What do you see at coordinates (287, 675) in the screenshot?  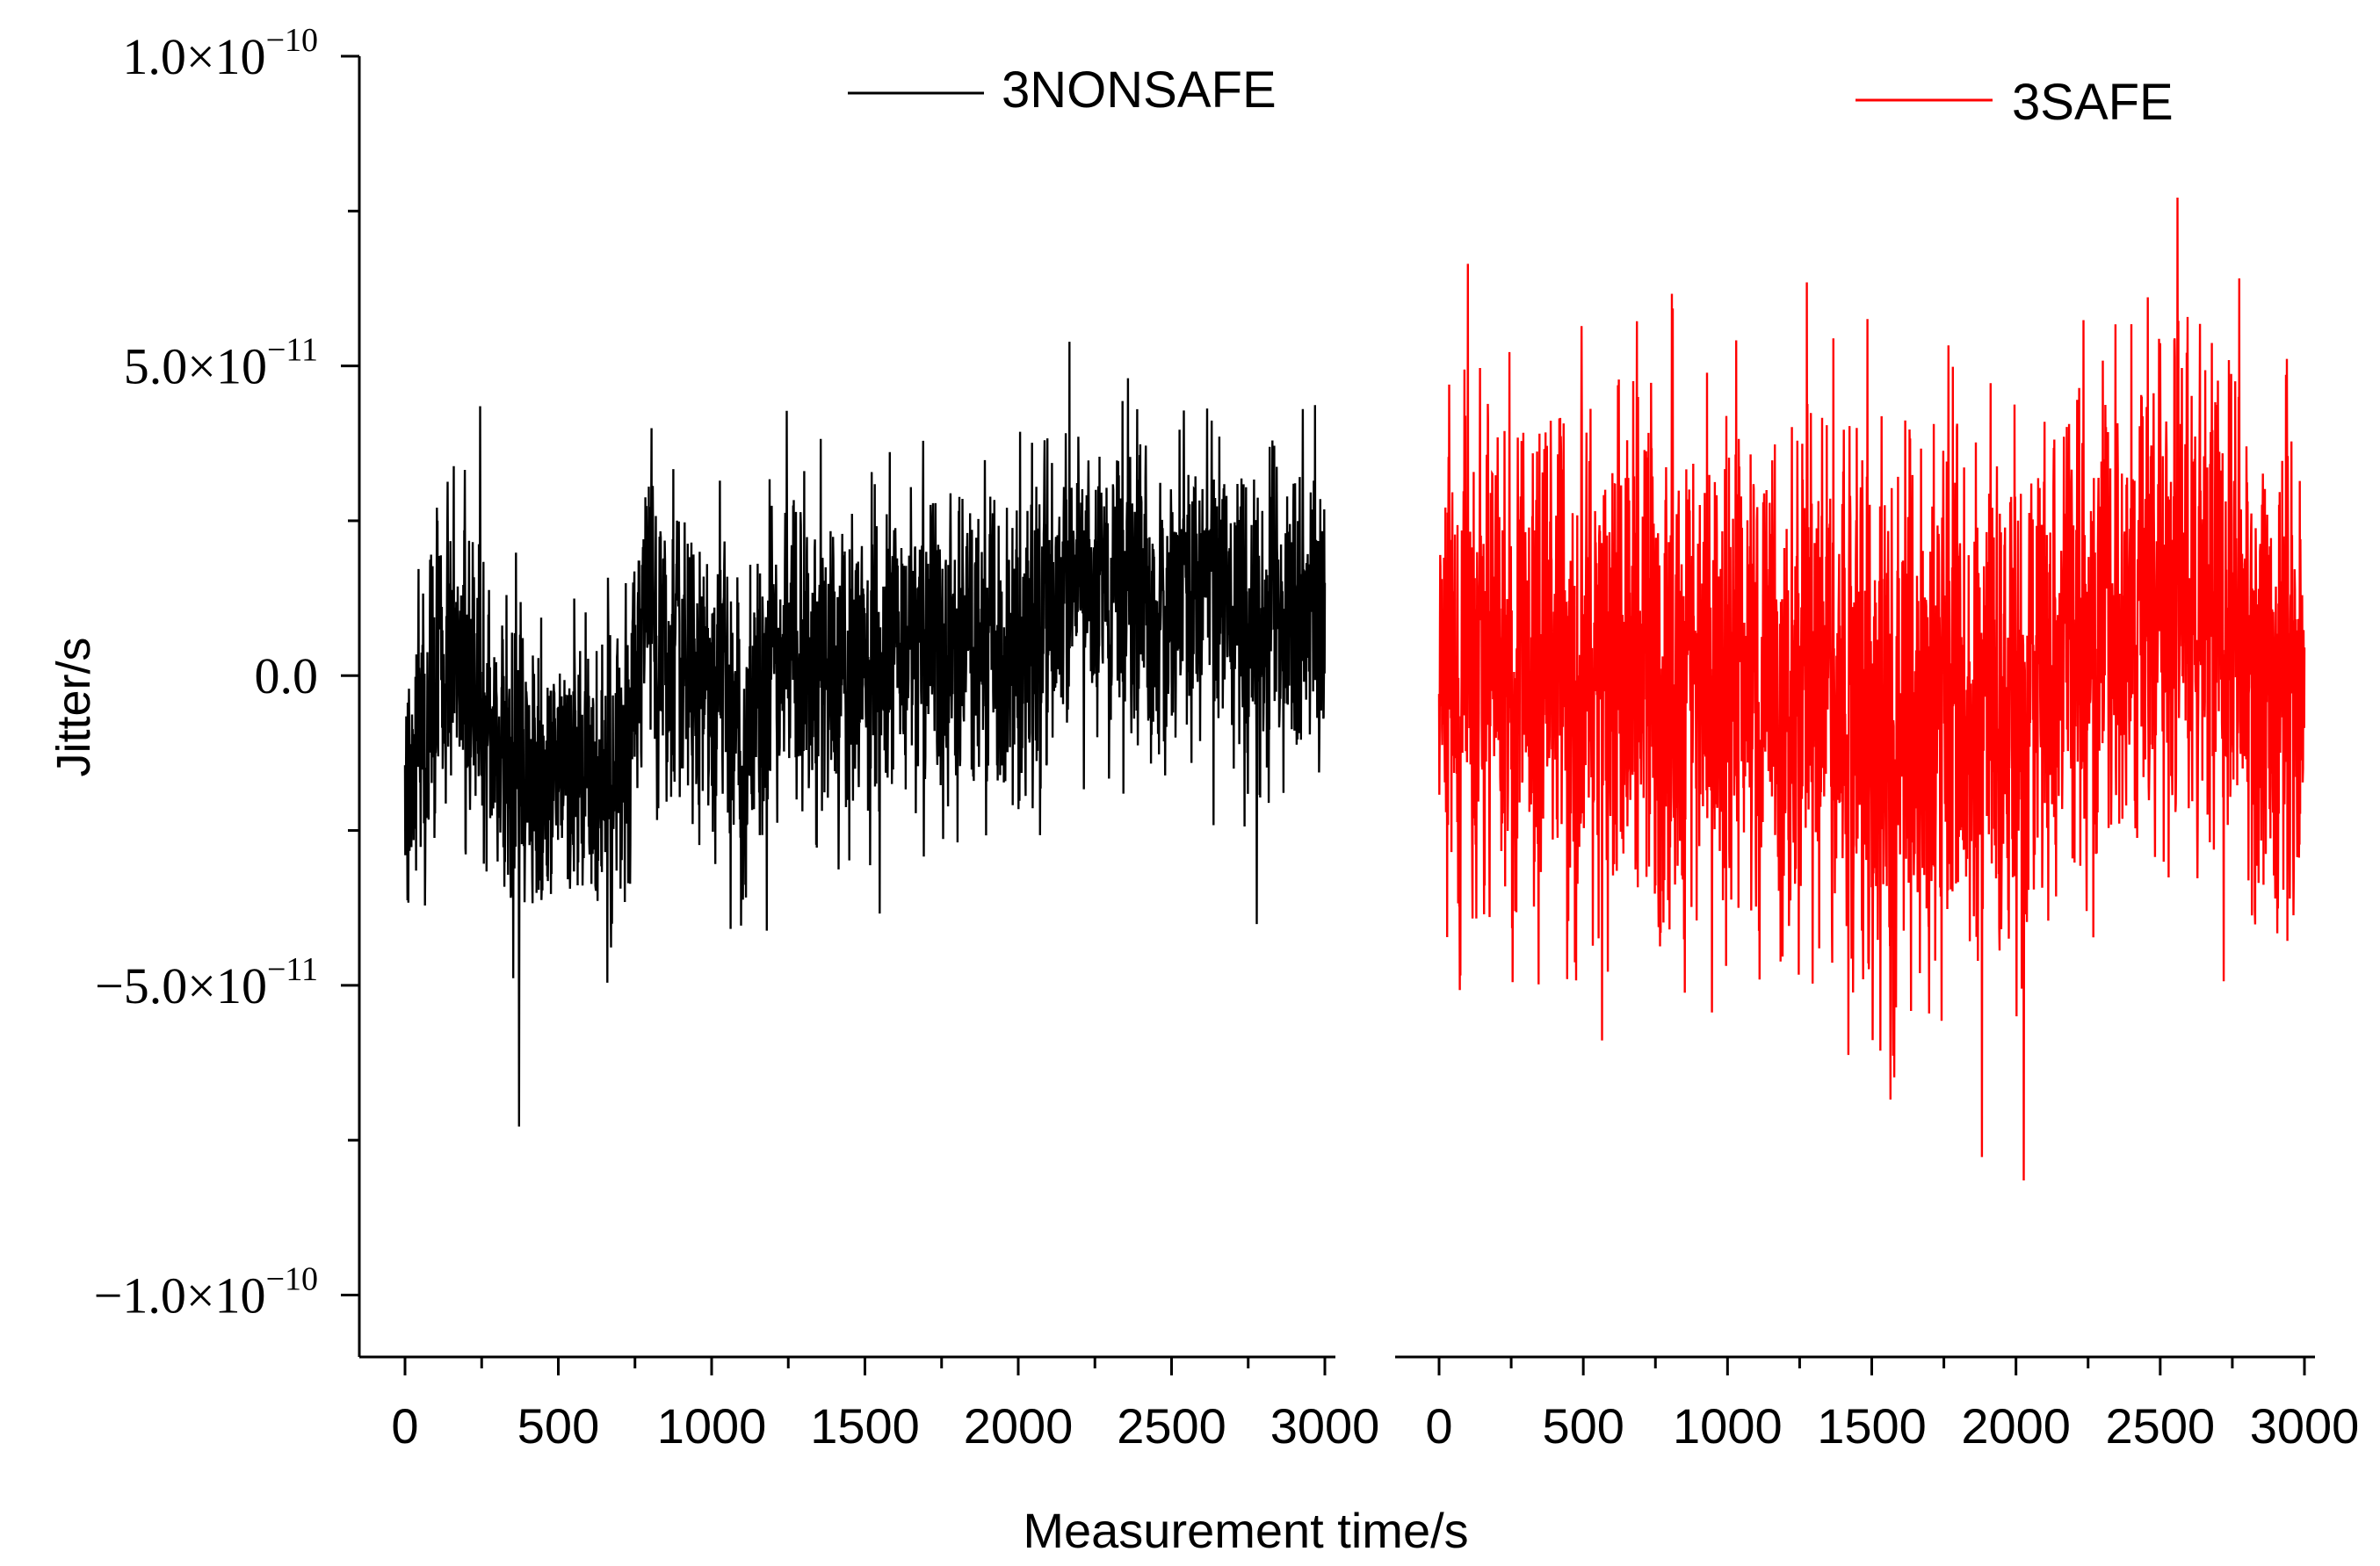 I see `y-tick-label: 0.0` at bounding box center [287, 675].